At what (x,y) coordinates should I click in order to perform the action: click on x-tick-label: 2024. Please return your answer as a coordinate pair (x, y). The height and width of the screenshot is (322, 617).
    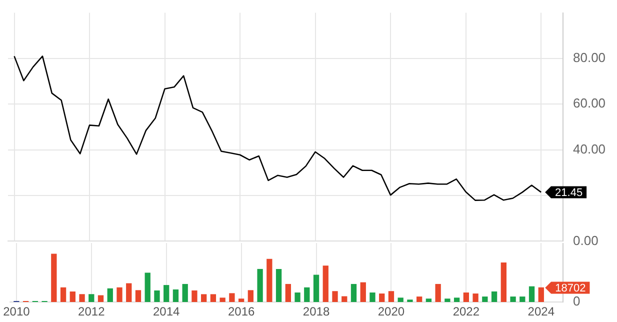
    Looking at the image, I should click on (541, 311).